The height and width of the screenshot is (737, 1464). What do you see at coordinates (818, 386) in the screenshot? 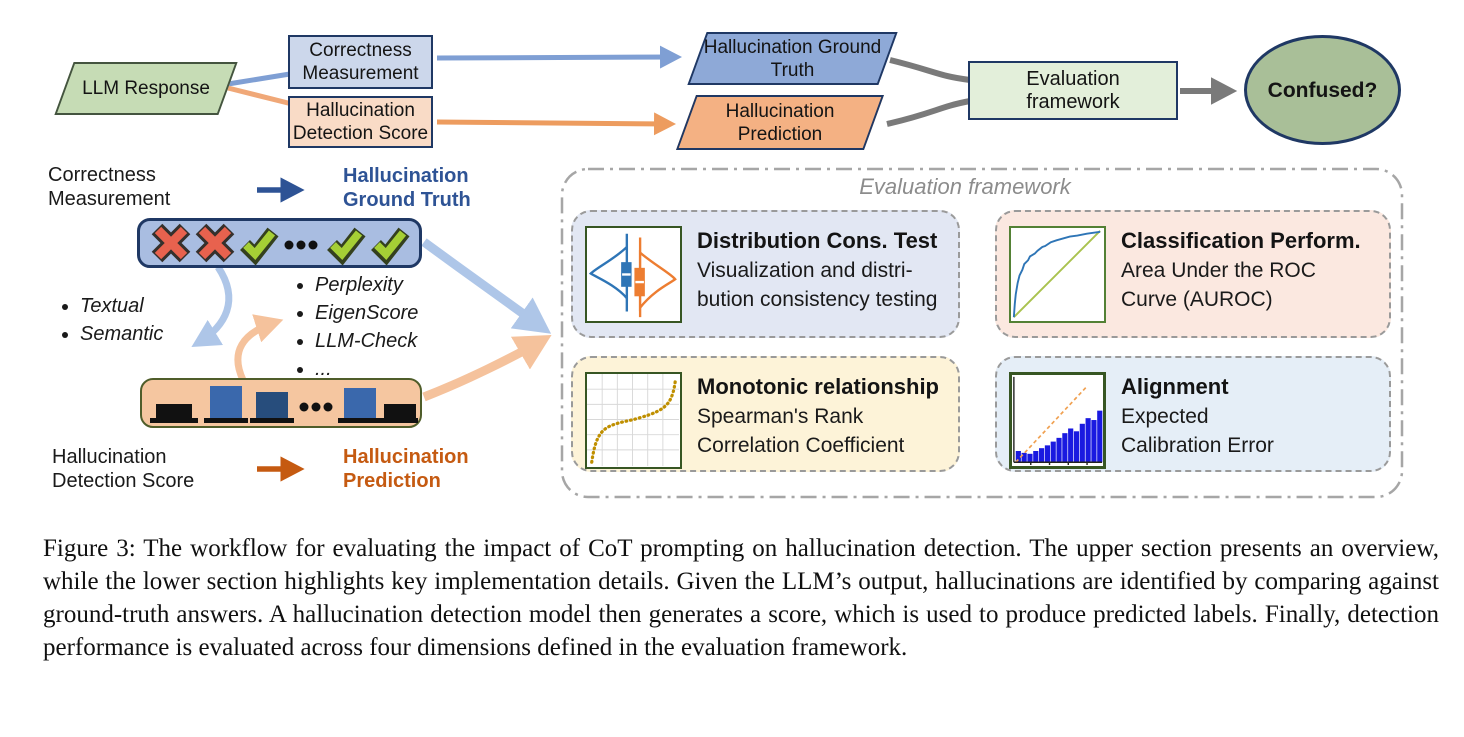
I see `card-title: Monotonic relationship` at bounding box center [818, 386].